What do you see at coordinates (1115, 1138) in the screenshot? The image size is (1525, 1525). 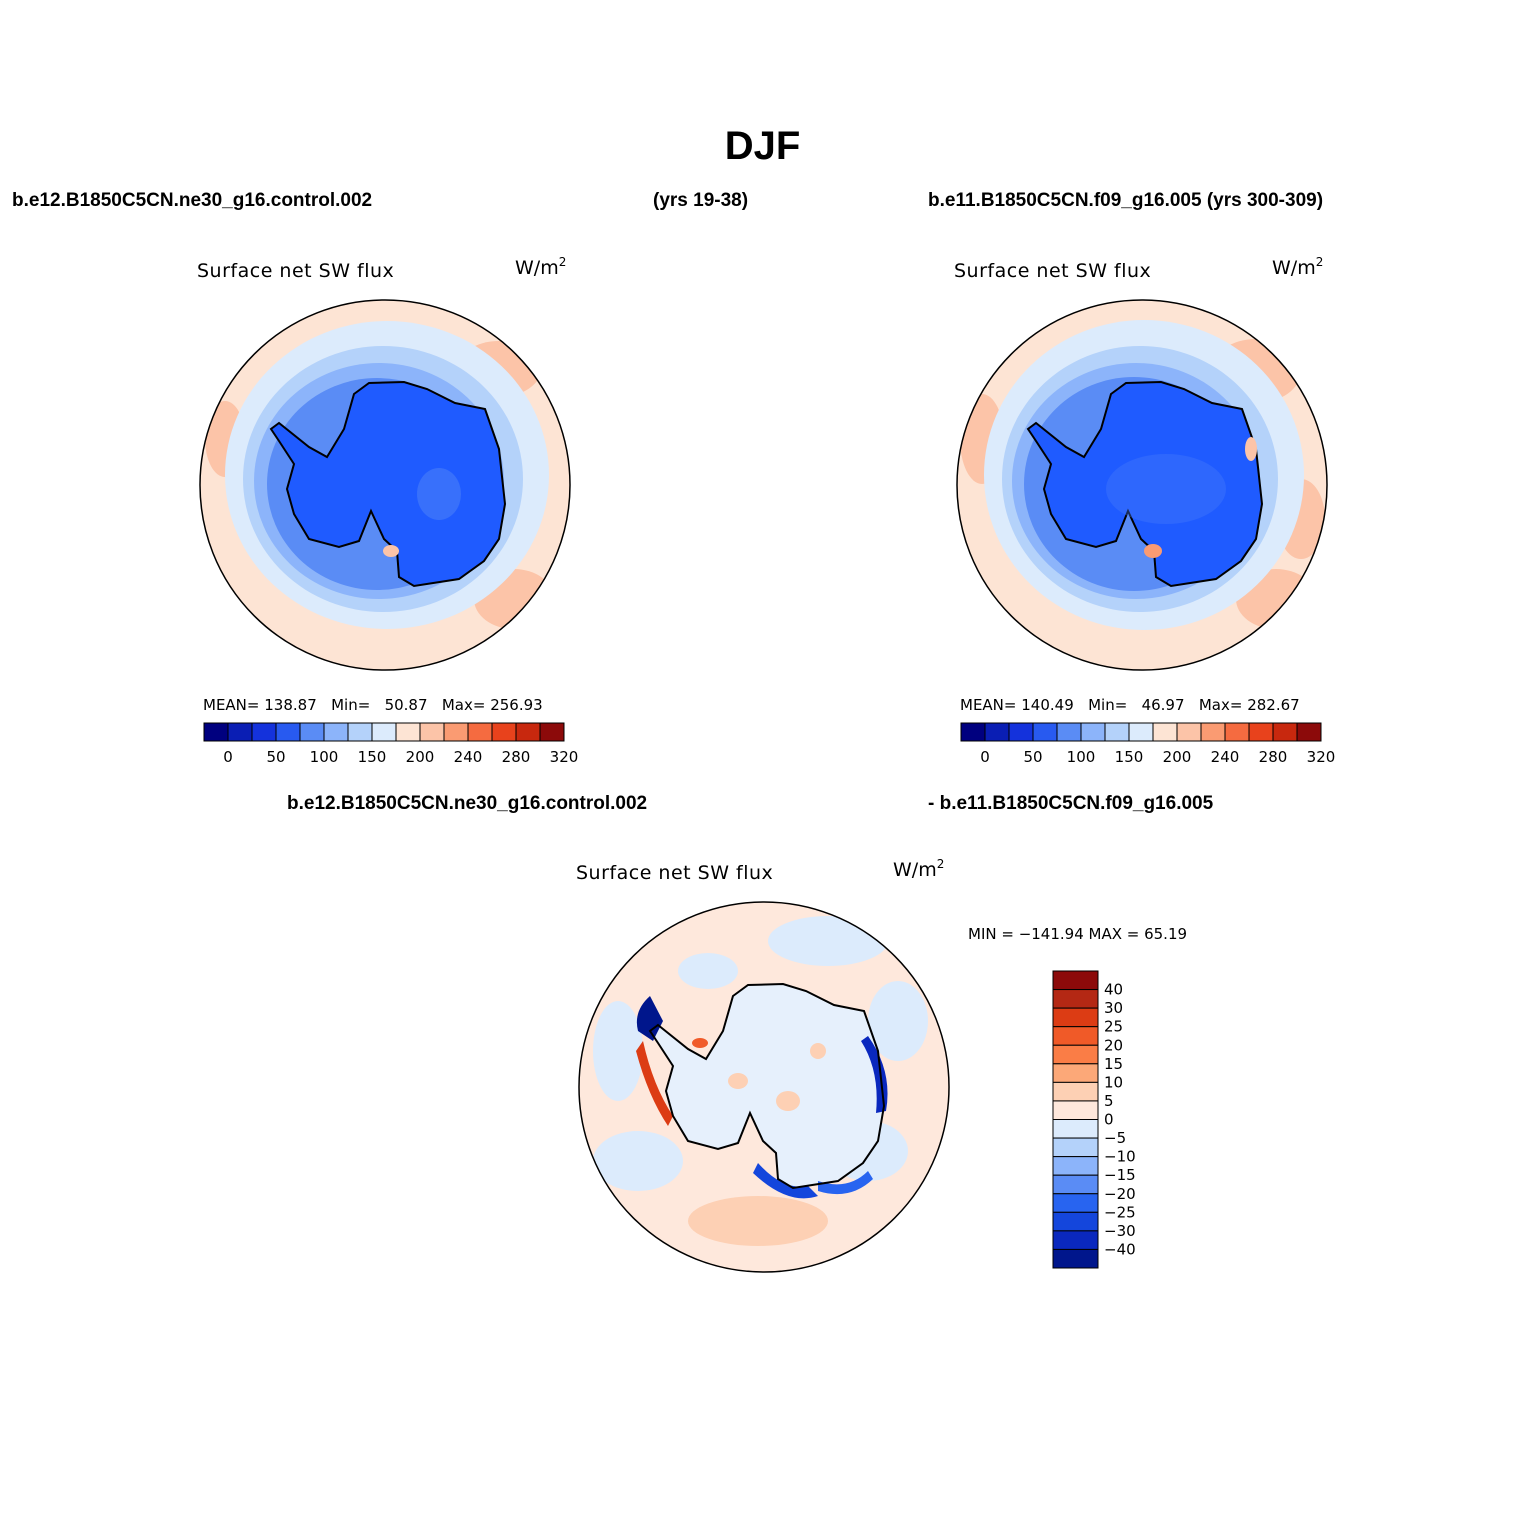 I see `colorbar-tick-label: −5` at bounding box center [1115, 1138].